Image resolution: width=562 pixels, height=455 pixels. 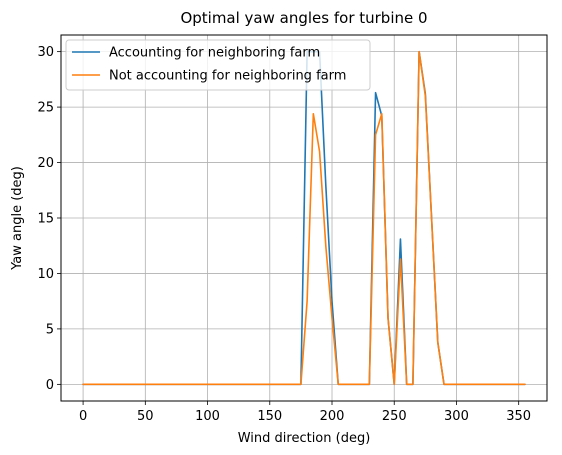 What do you see at coordinates (145, 416) in the screenshot?
I see `x-tick-label: 50` at bounding box center [145, 416].